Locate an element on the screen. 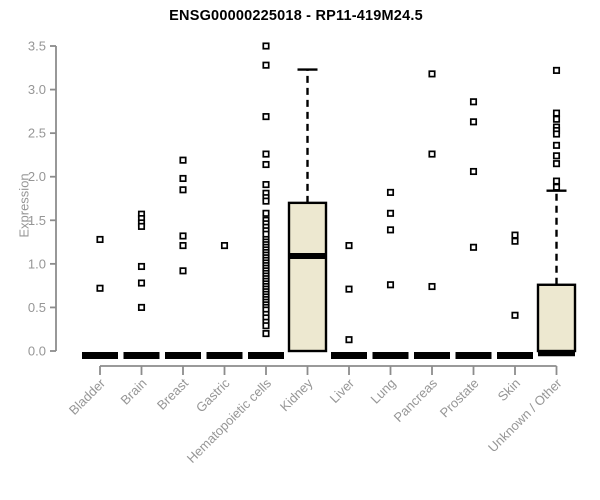 Image resolution: width=600 pixels, height=500 pixels. x-category-label: Skin is located at coordinates (509, 390).